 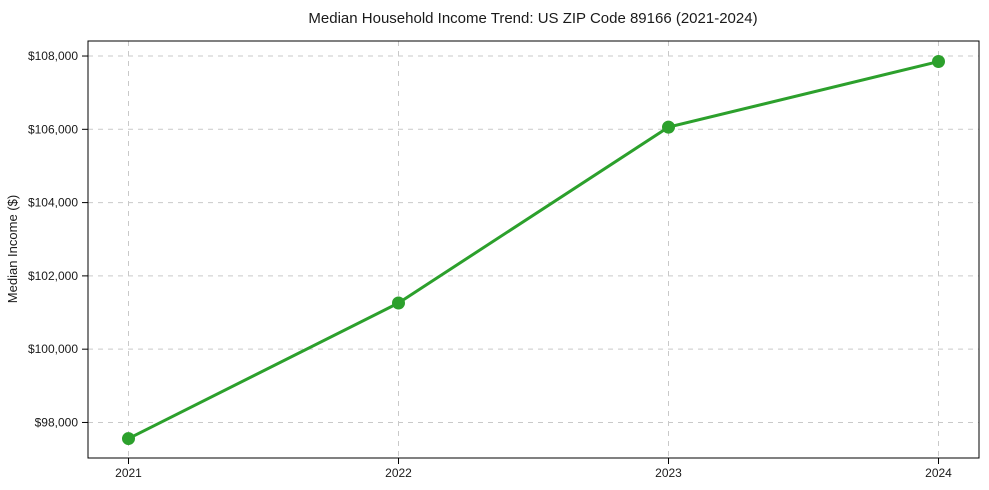 I want to click on x-tick-label: 2024, so click(x=938, y=473).